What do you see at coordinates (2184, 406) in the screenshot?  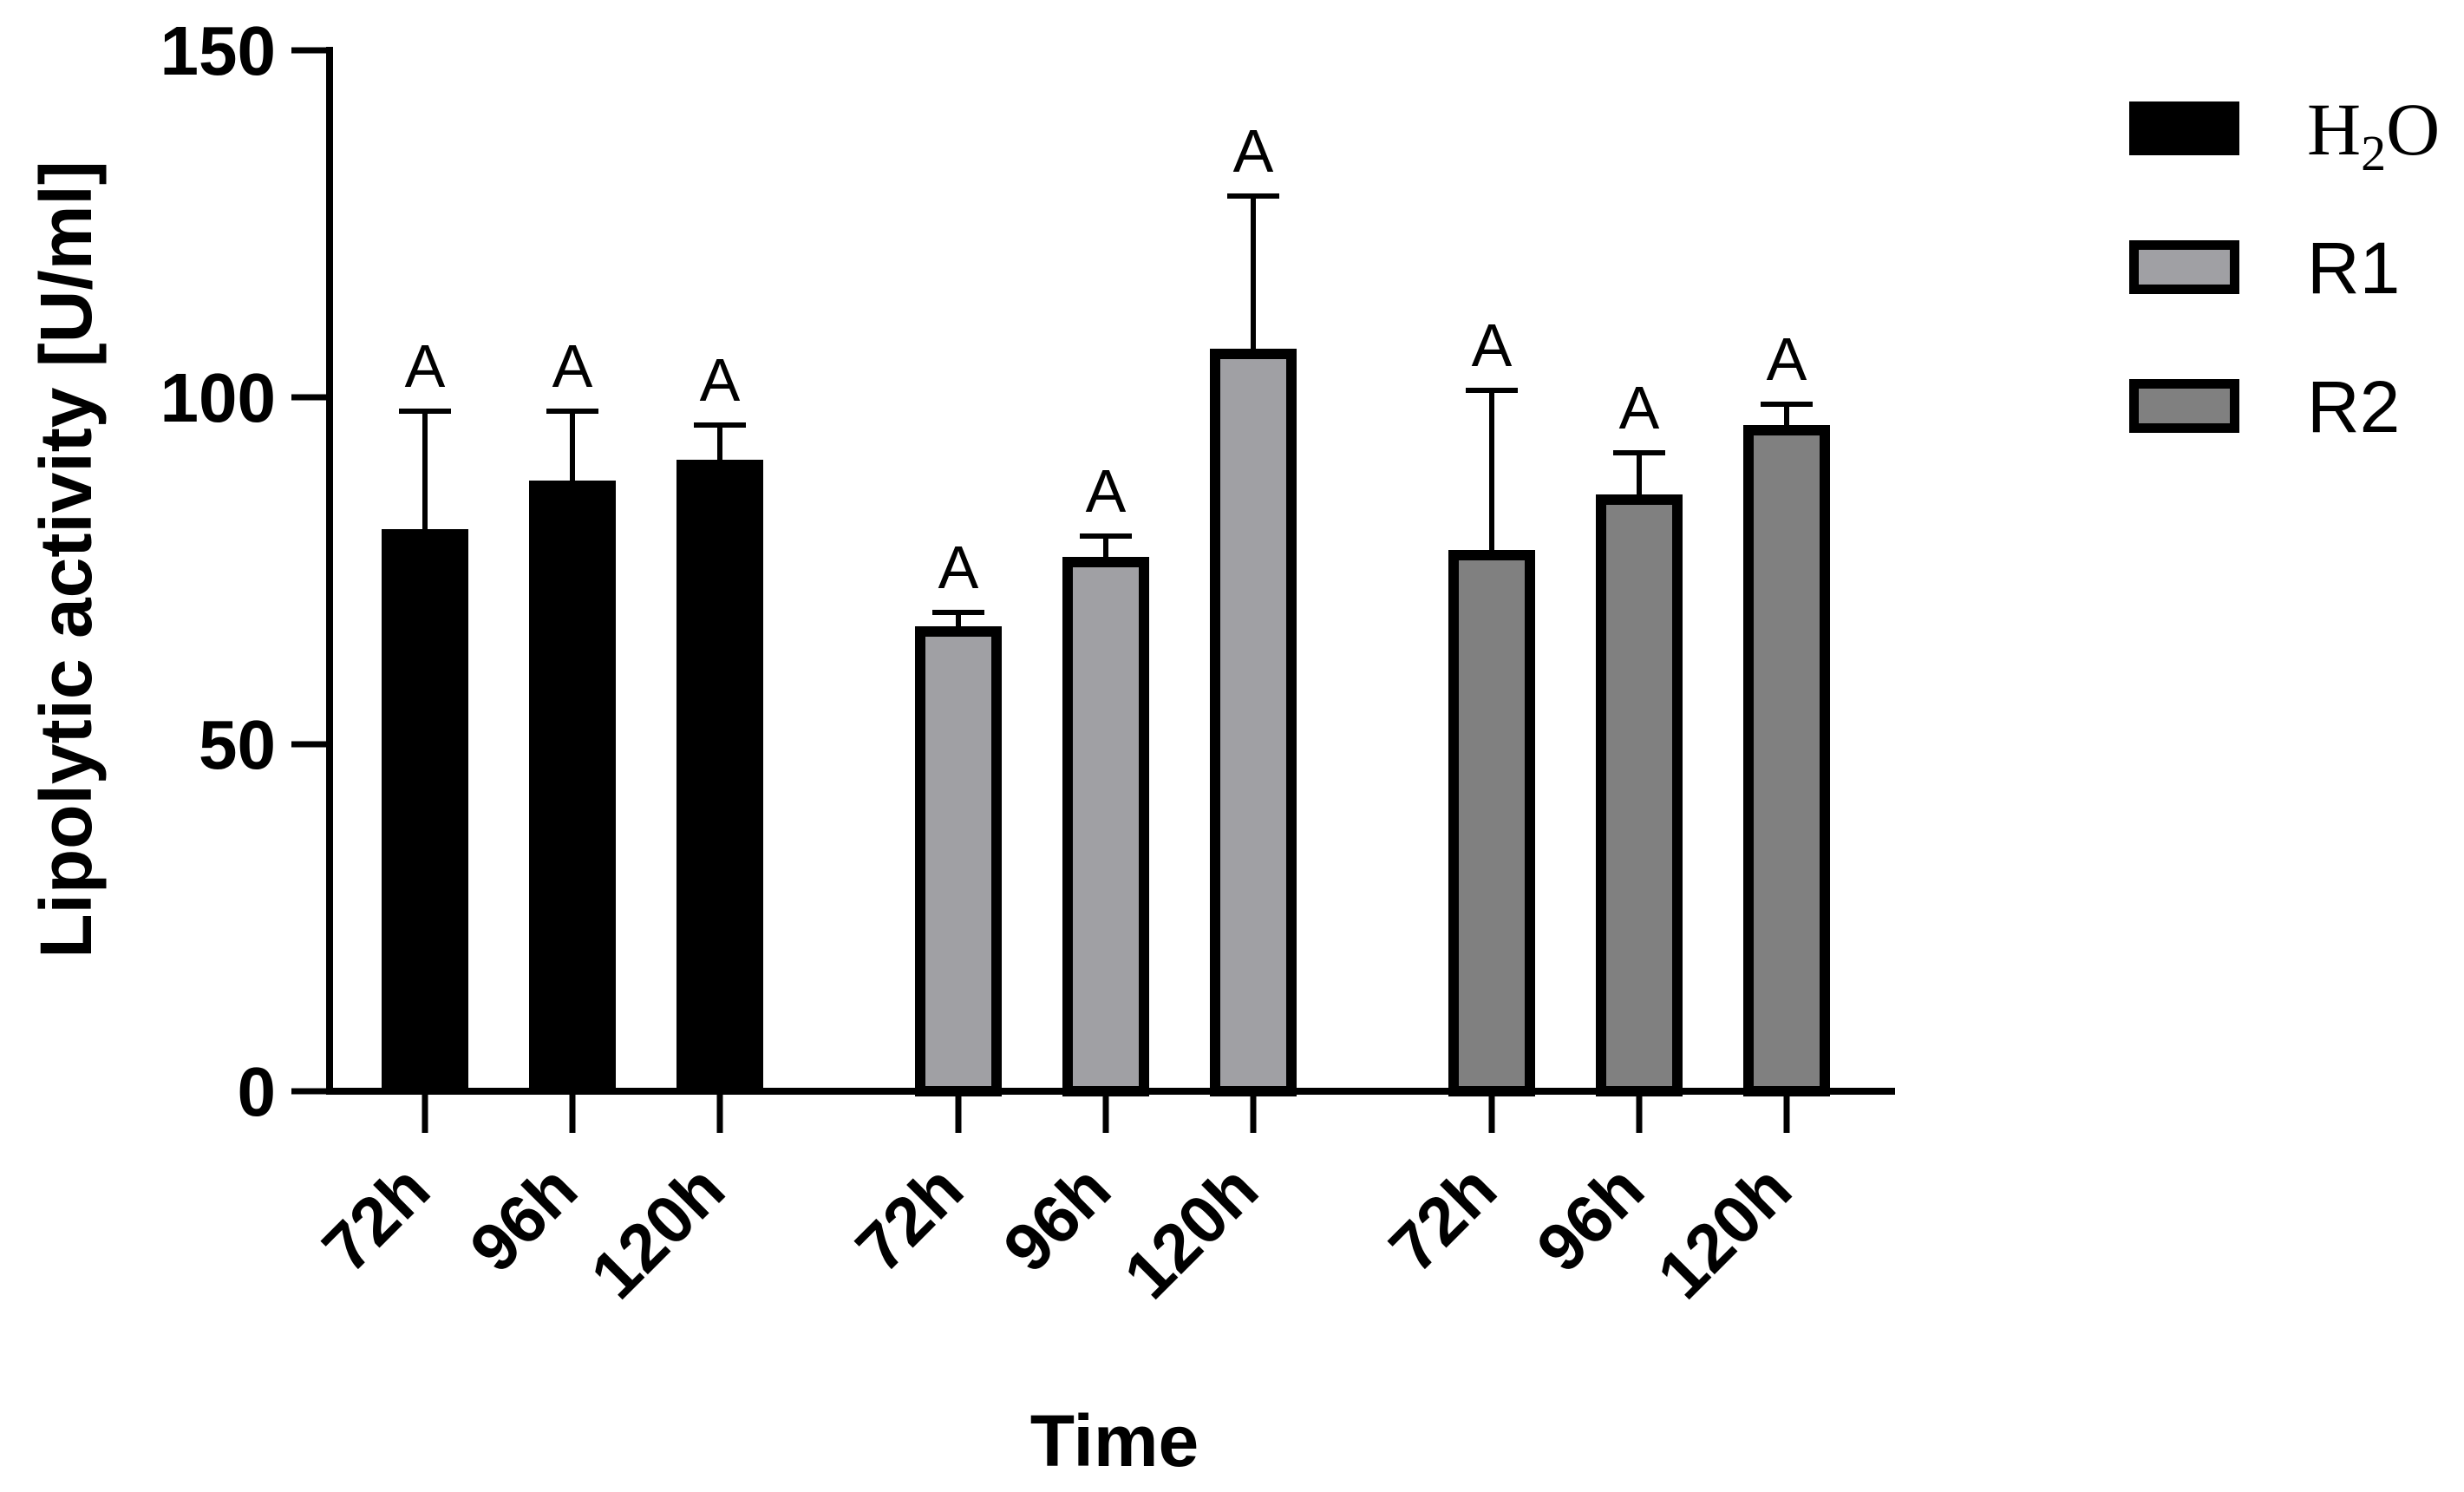 I see `legend-swatch-r2` at bounding box center [2184, 406].